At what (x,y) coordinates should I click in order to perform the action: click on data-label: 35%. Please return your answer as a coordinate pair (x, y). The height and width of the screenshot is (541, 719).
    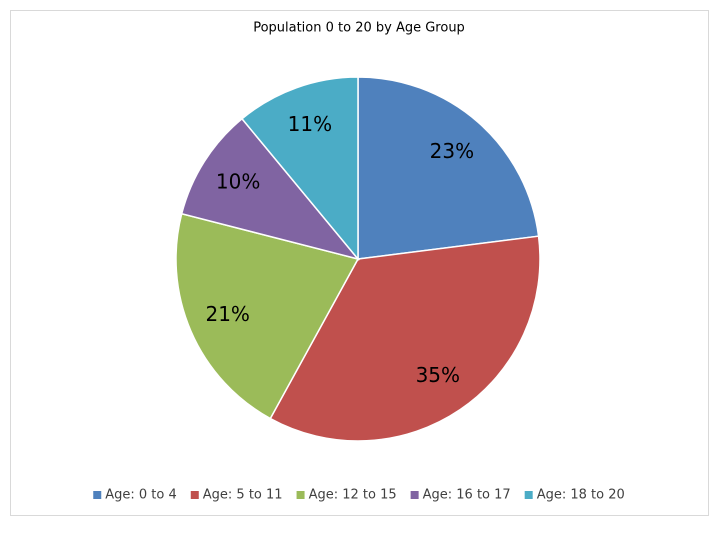
    Looking at the image, I should click on (438, 375).